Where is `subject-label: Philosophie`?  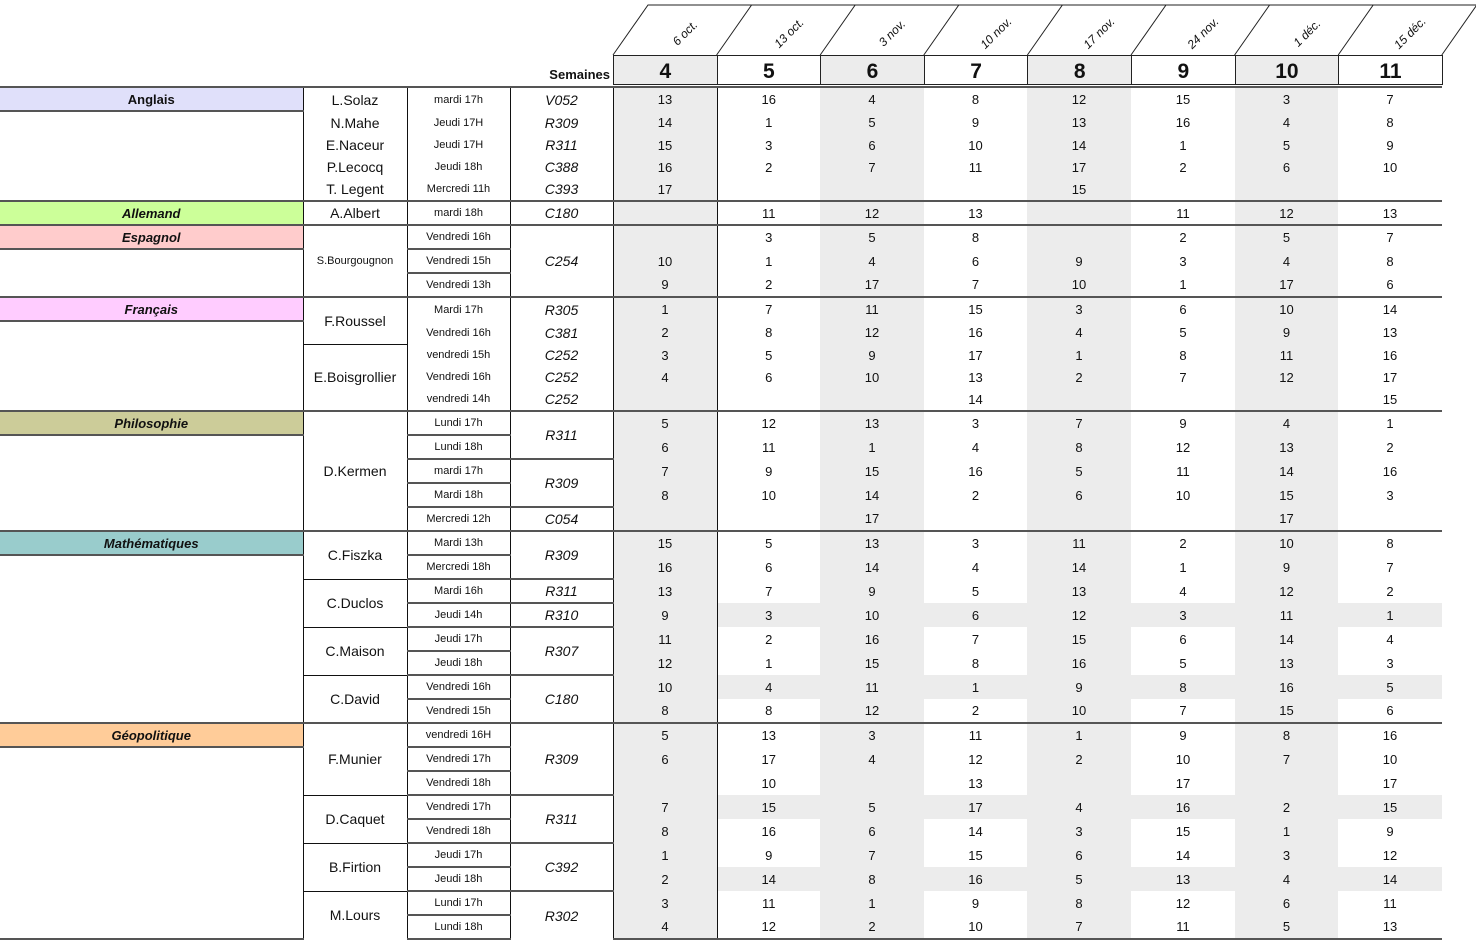
subject-label: Philosophie is located at coordinates (151, 423).